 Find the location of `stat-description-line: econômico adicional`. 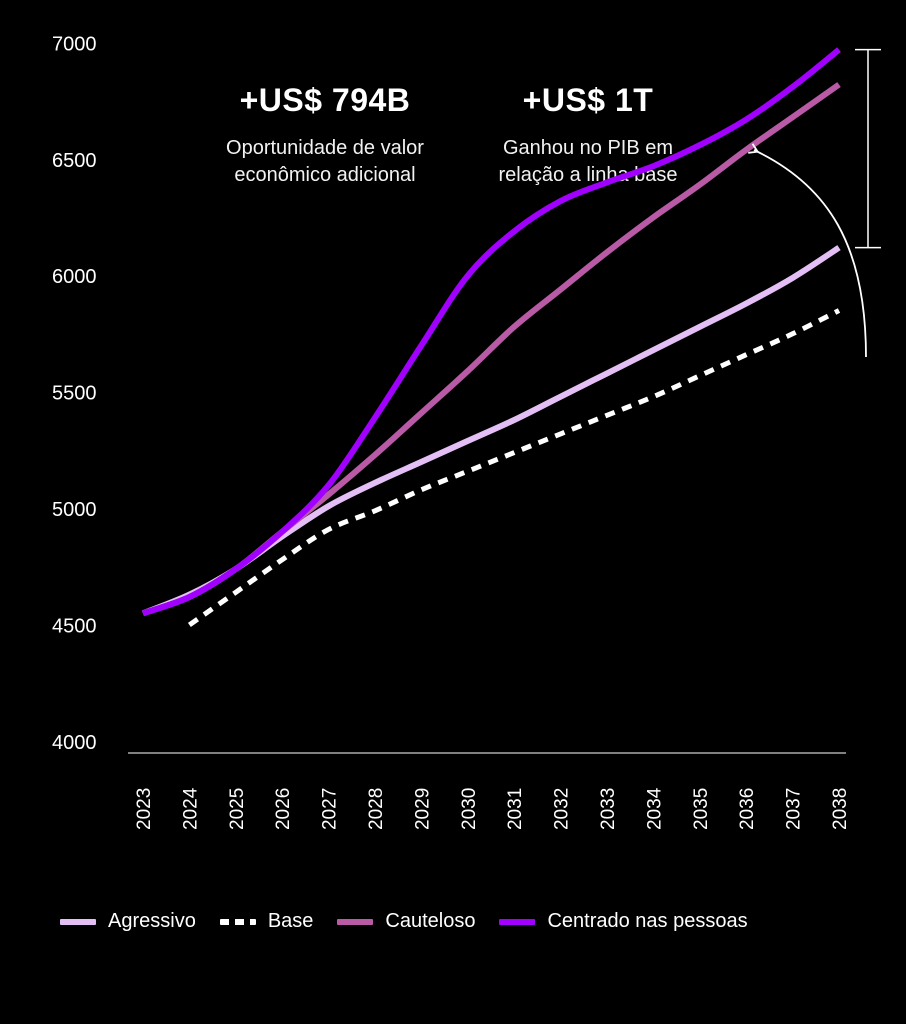

stat-description-line: econômico adicional is located at coordinates (325, 175).